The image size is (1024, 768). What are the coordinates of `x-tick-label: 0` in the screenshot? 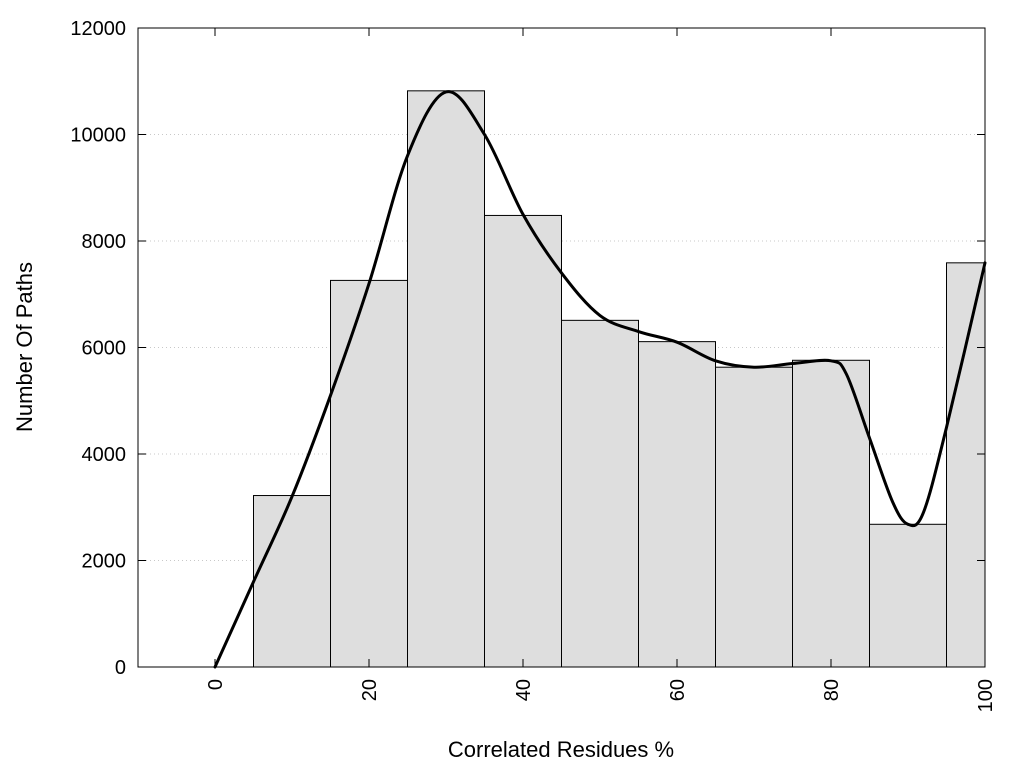 It's located at (216, 684).